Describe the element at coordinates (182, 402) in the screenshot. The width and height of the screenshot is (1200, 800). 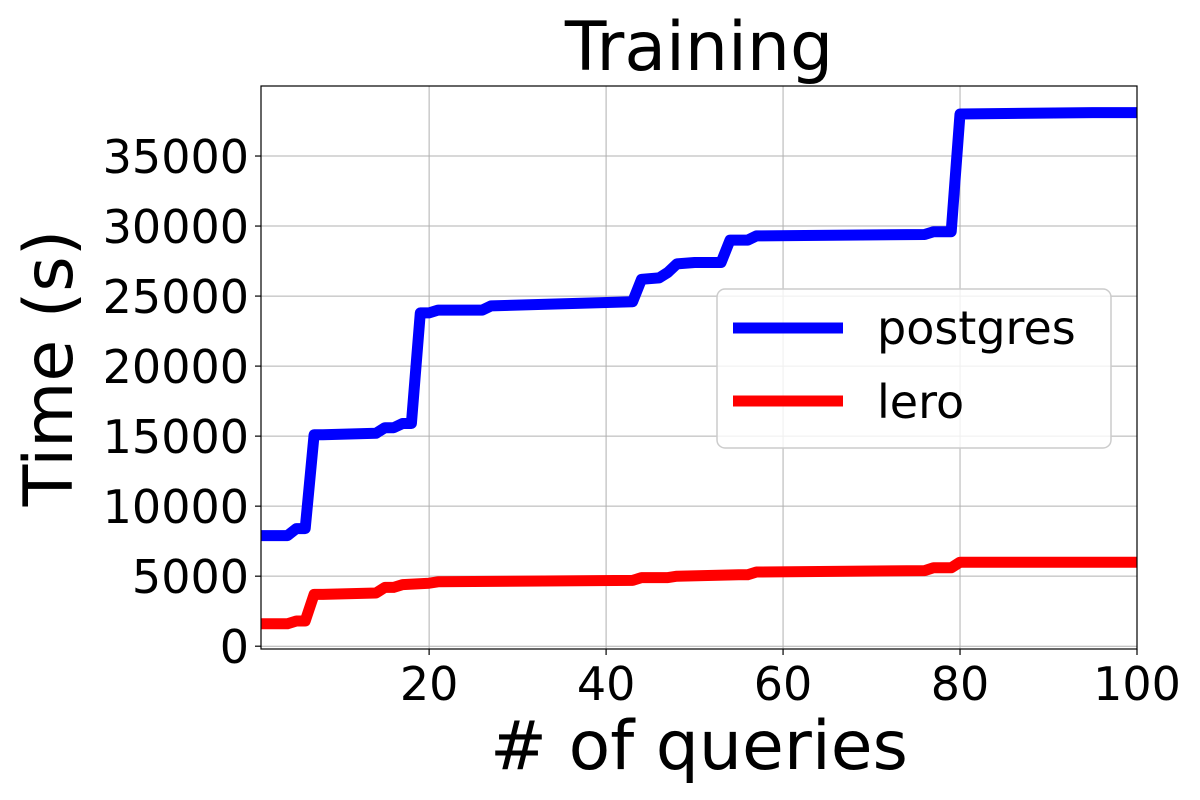
I see `y-axis-ticks: 0 5000 10000 15000 20000 25000 30000 35000` at that location.